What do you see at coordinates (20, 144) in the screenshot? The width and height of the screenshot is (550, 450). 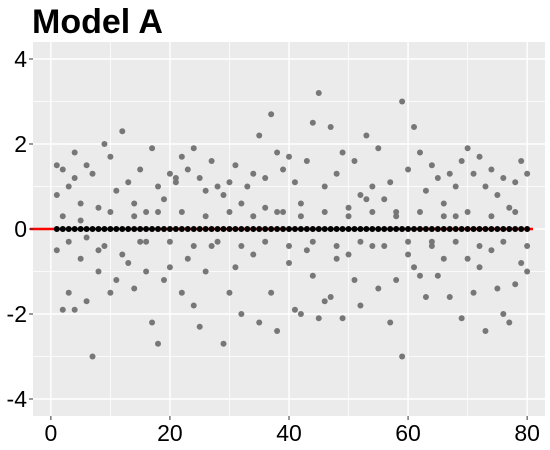 I see `y-tick-label: 2` at bounding box center [20, 144].